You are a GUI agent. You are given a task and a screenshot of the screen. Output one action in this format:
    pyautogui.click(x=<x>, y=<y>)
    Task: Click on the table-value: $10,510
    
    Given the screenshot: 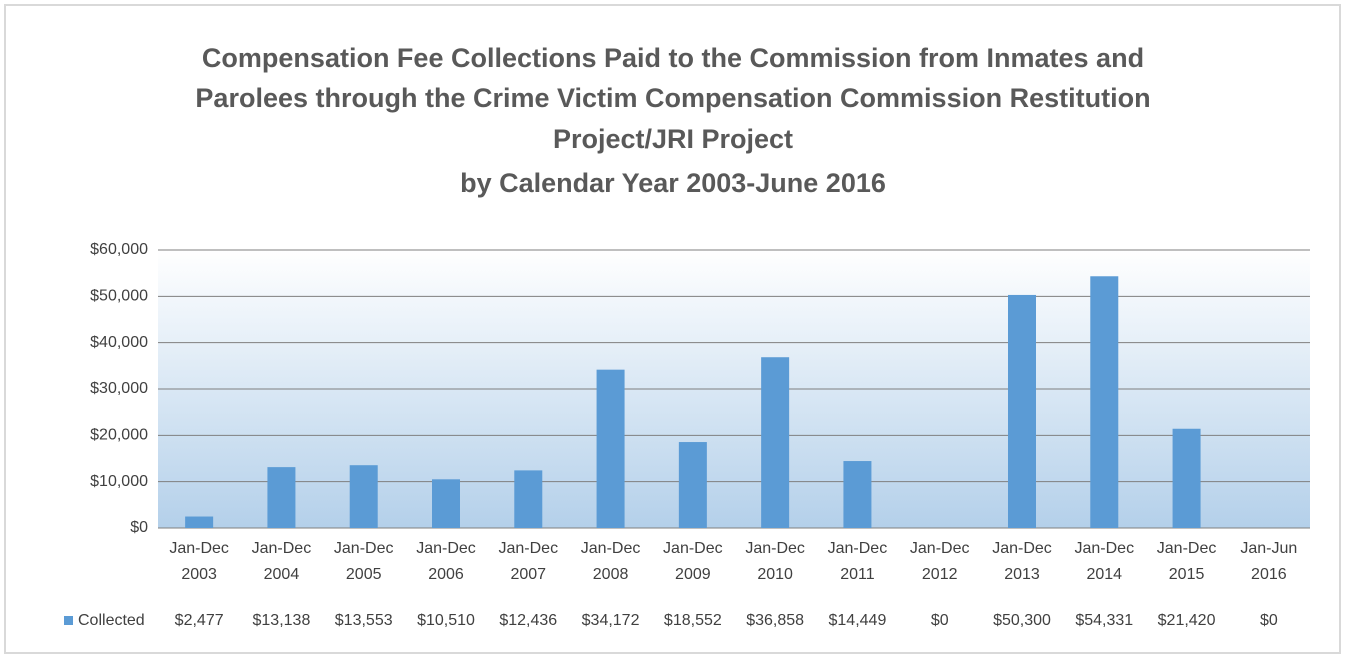 What is the action you would take?
    pyautogui.click(x=446, y=620)
    